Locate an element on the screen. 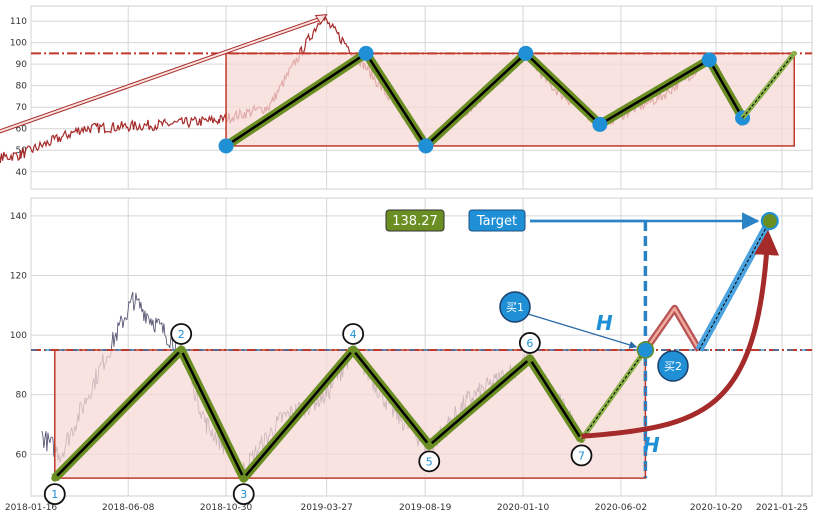  top-y-tick-label: 100 is located at coordinates (18, 44).